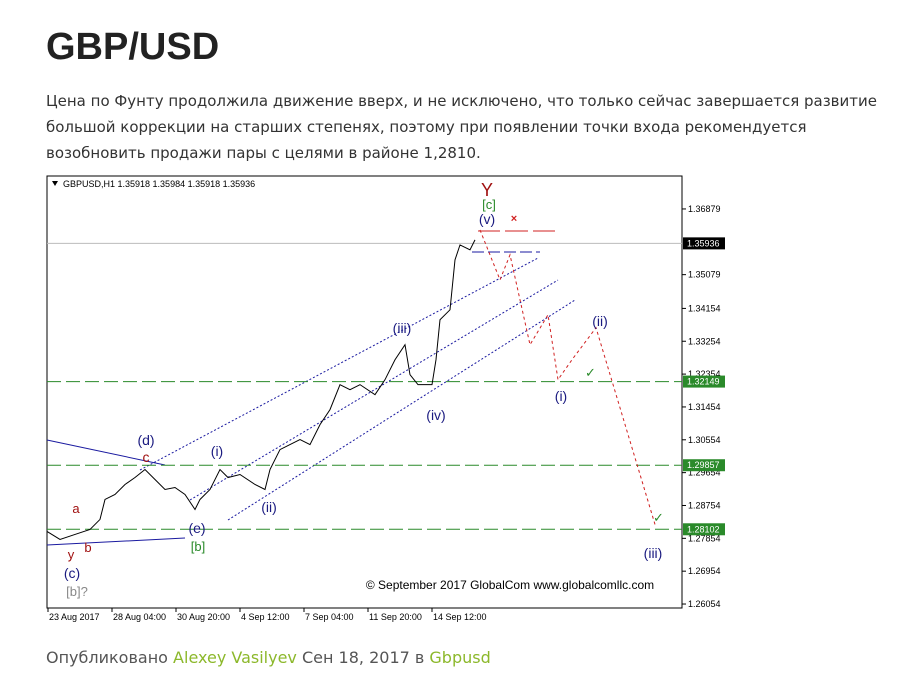 The image size is (918, 700). I want to click on x-tick-label: 23 Aug 2017, so click(74, 617).